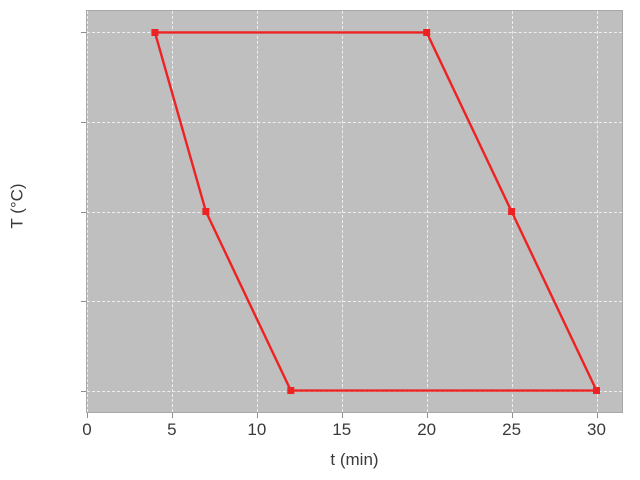  I want to click on x-tick-label-15: 15, so click(342, 429).